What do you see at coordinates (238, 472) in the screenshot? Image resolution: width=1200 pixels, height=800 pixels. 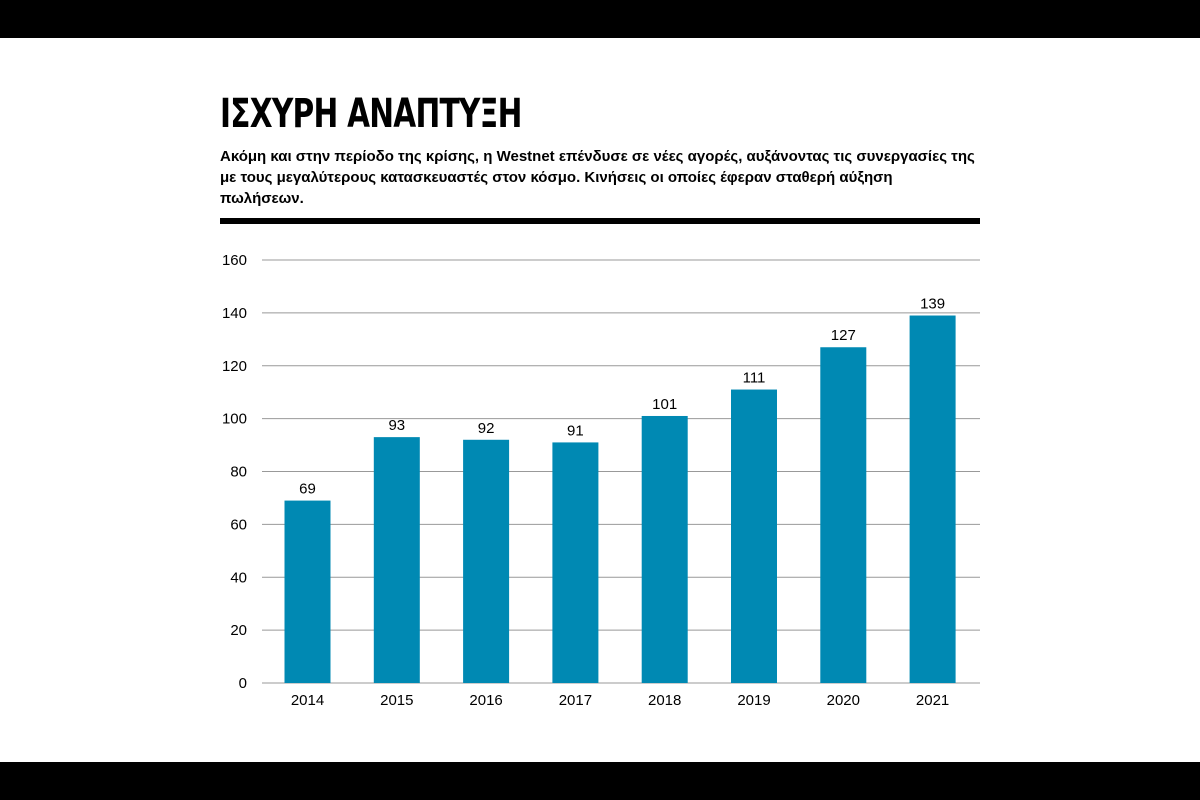 I see `y-tick-label: 80` at bounding box center [238, 472].